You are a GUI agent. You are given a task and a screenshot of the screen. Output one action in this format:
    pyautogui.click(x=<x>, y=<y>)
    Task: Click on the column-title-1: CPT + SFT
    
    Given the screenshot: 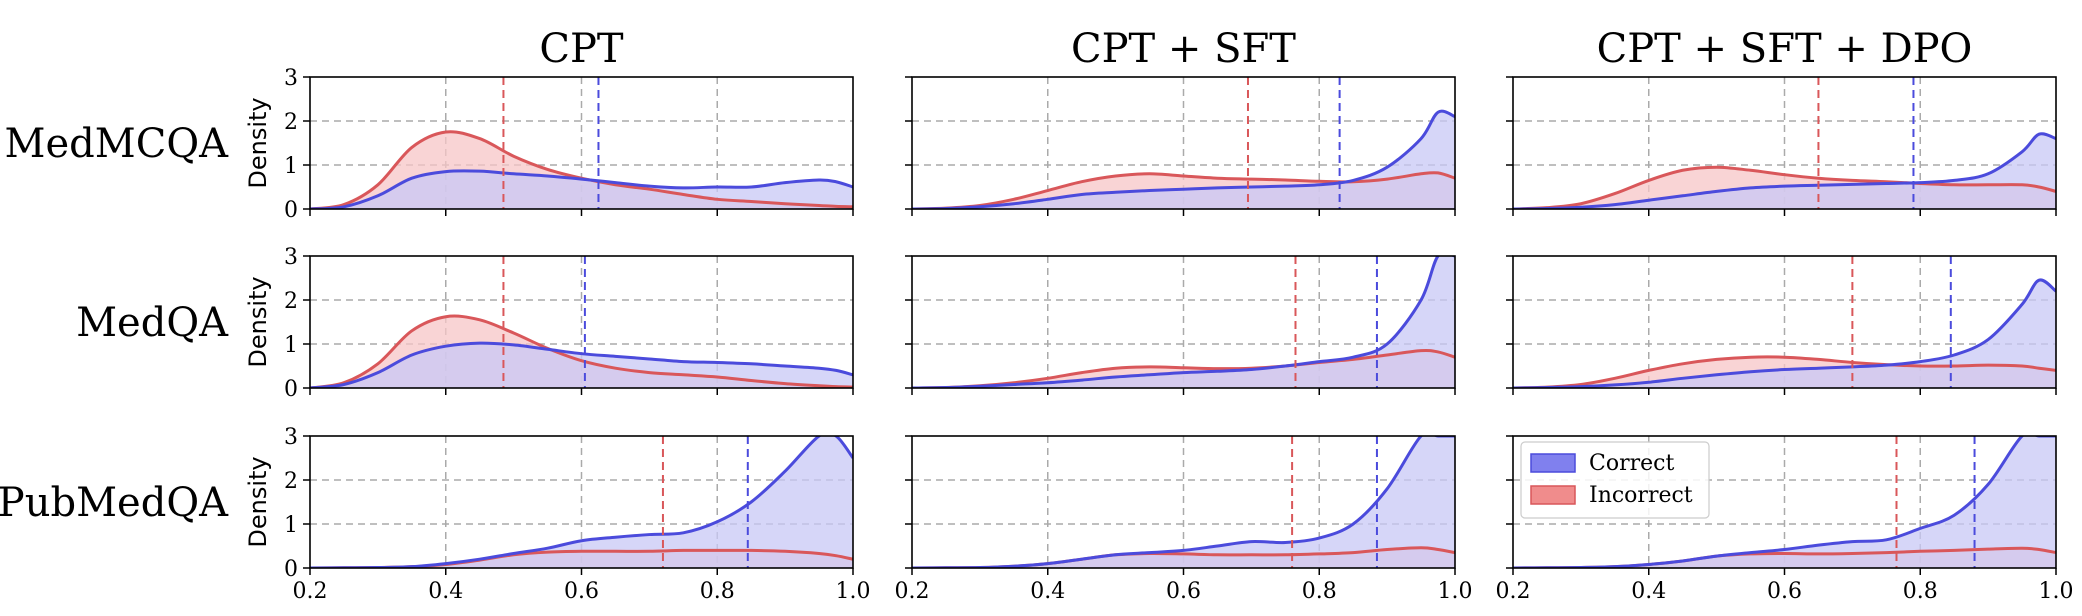 What is the action you would take?
    pyautogui.click(x=1183, y=49)
    